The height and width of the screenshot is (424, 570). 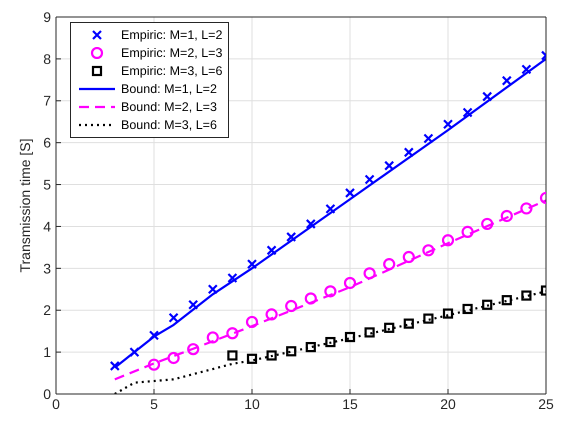 I want to click on y-tick-label: 2, so click(x=47, y=310).